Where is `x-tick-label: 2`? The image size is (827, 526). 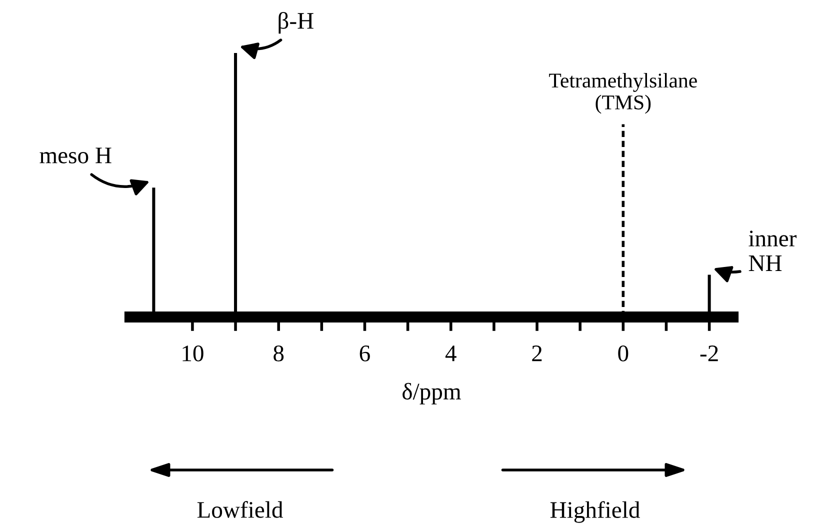
x-tick-label: 2 is located at coordinates (537, 354).